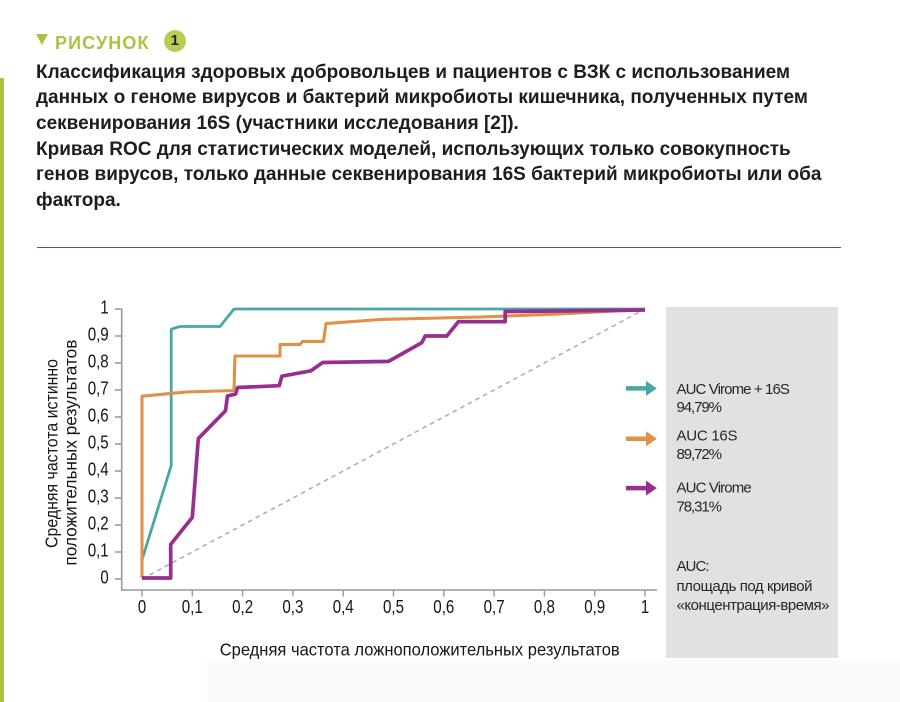  What do you see at coordinates (700, 506) in the screenshot?
I see `svg-text: 78,31%` at bounding box center [700, 506].